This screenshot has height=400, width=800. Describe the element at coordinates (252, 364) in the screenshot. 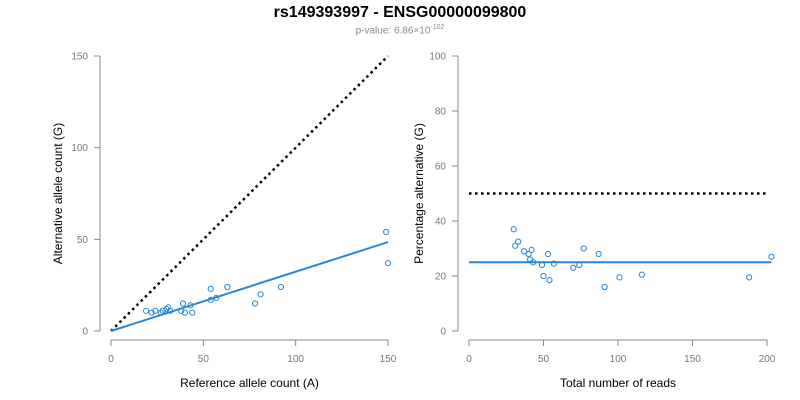

I see `x-axis: 0 50 100 150 Reference allele count (A)` at that location.